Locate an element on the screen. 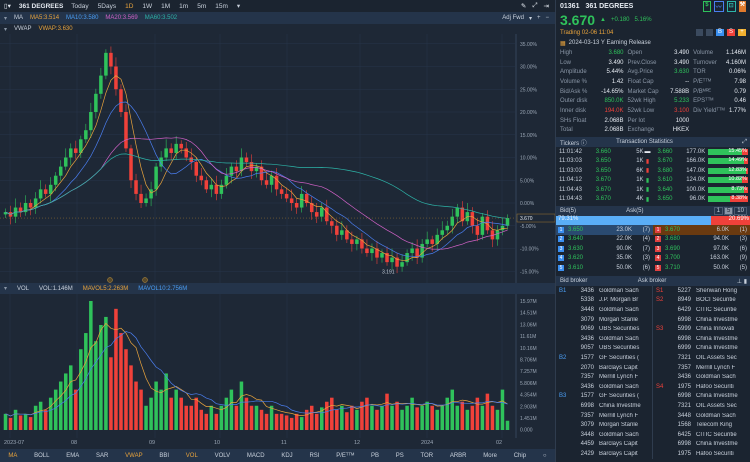 The image size is (750, 462). exit-icon: ⇥ is located at coordinates (546, 6).